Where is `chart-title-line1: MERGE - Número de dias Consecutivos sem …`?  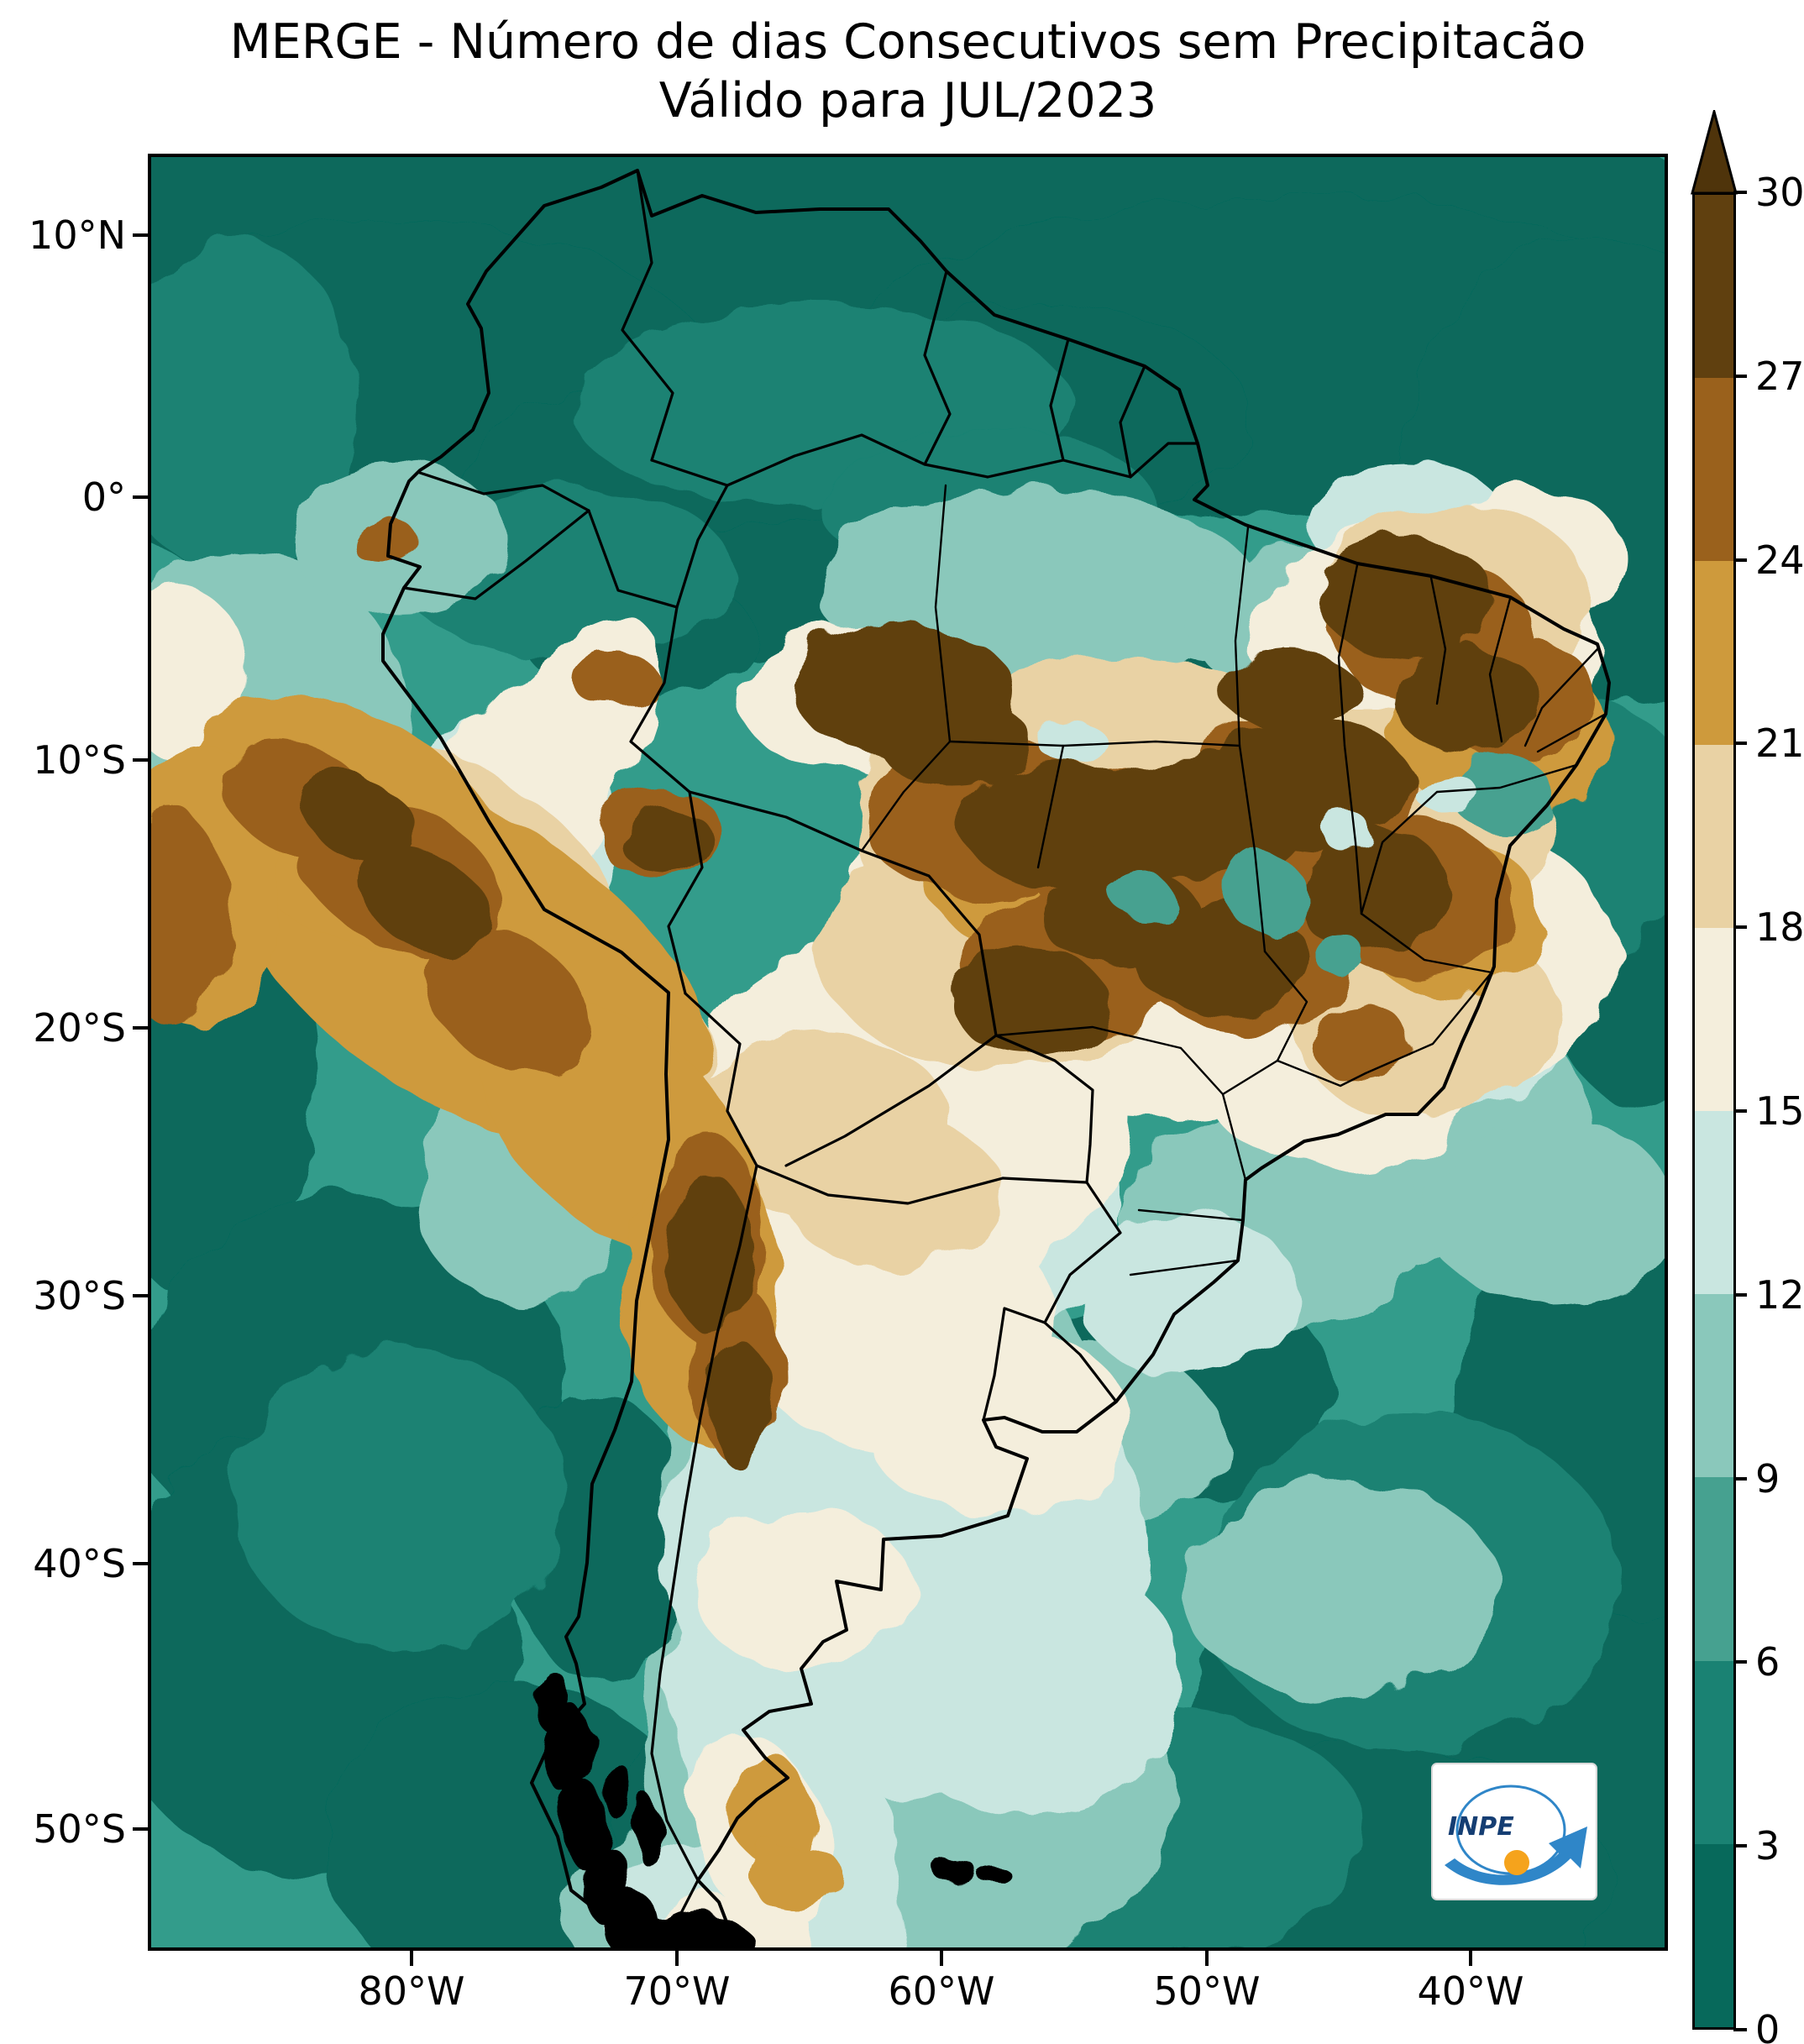 chart-title-line1: MERGE - Número de dias Consecutivos sem … is located at coordinates (907, 42).